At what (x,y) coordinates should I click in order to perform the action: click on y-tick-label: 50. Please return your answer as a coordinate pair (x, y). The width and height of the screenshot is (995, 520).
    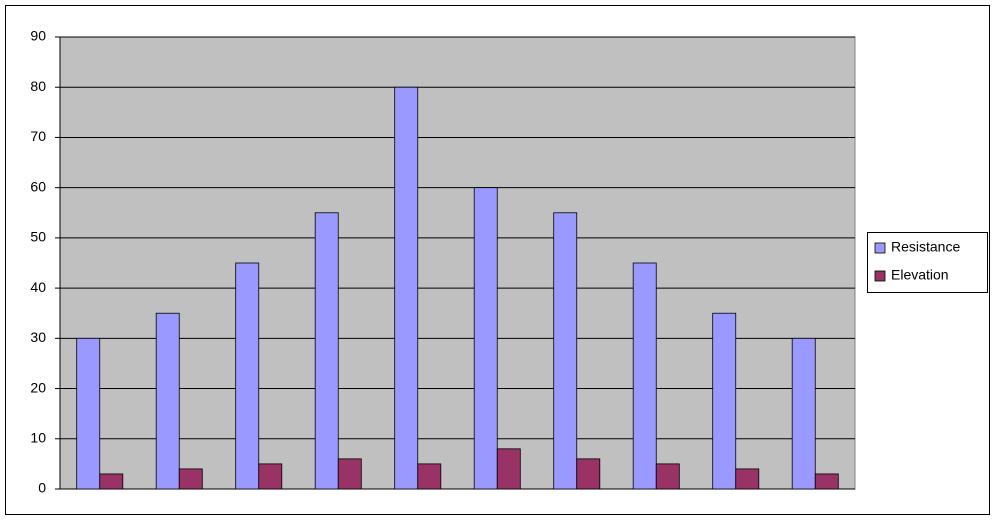
    Looking at the image, I should click on (38, 237).